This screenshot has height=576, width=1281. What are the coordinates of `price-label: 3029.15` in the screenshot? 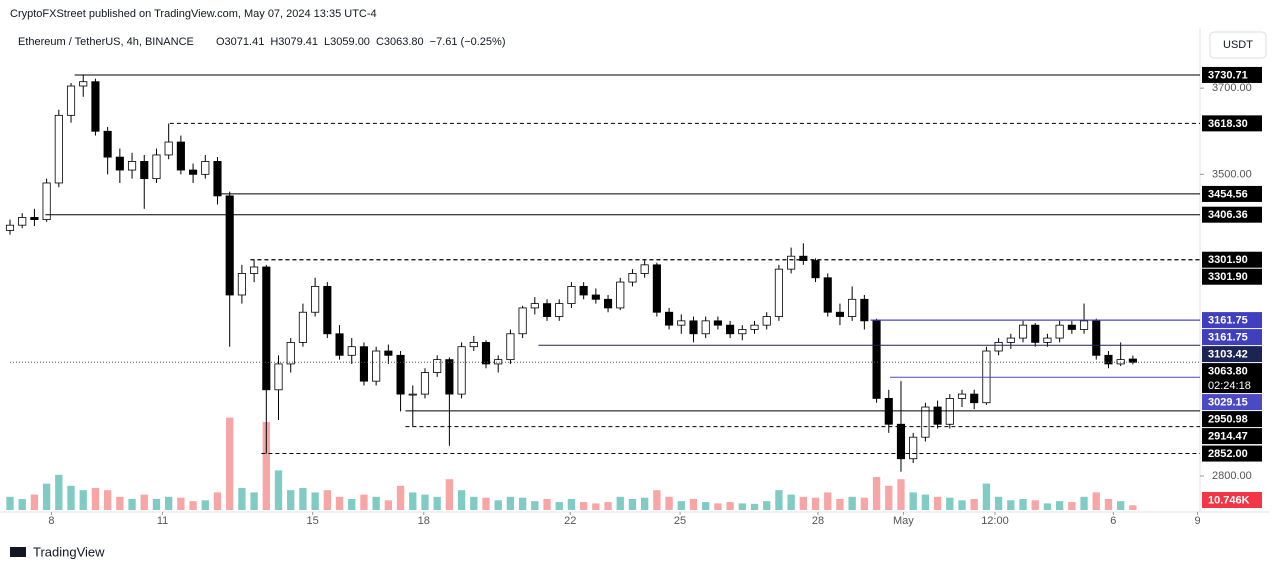 It's located at (1228, 402).